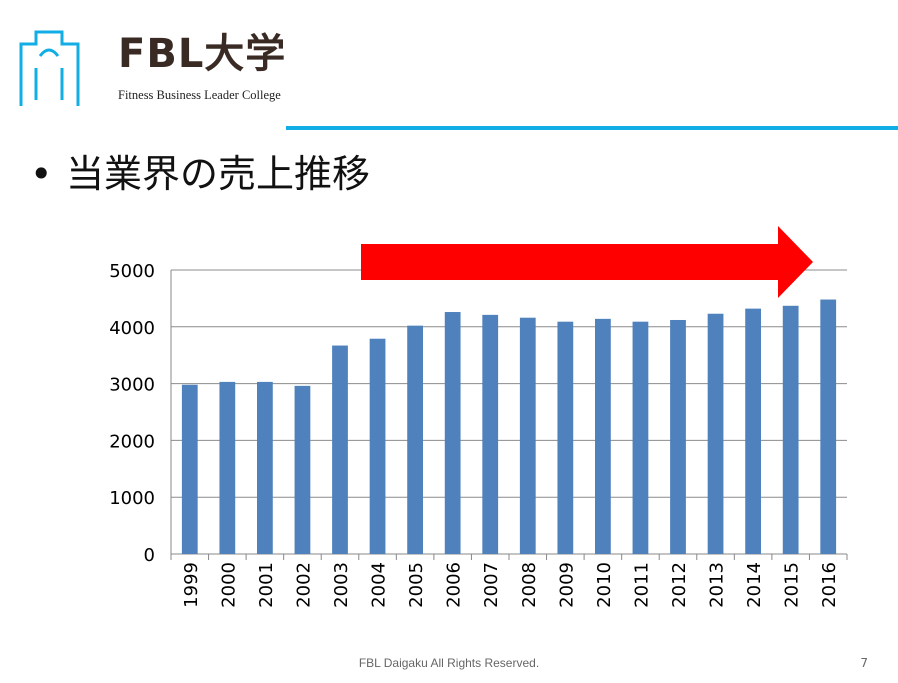 Image resolution: width=898 pixels, height=683 pixels. Describe the element at coordinates (191, 585) in the screenshot. I see `x-tick-label: 1999` at that location.